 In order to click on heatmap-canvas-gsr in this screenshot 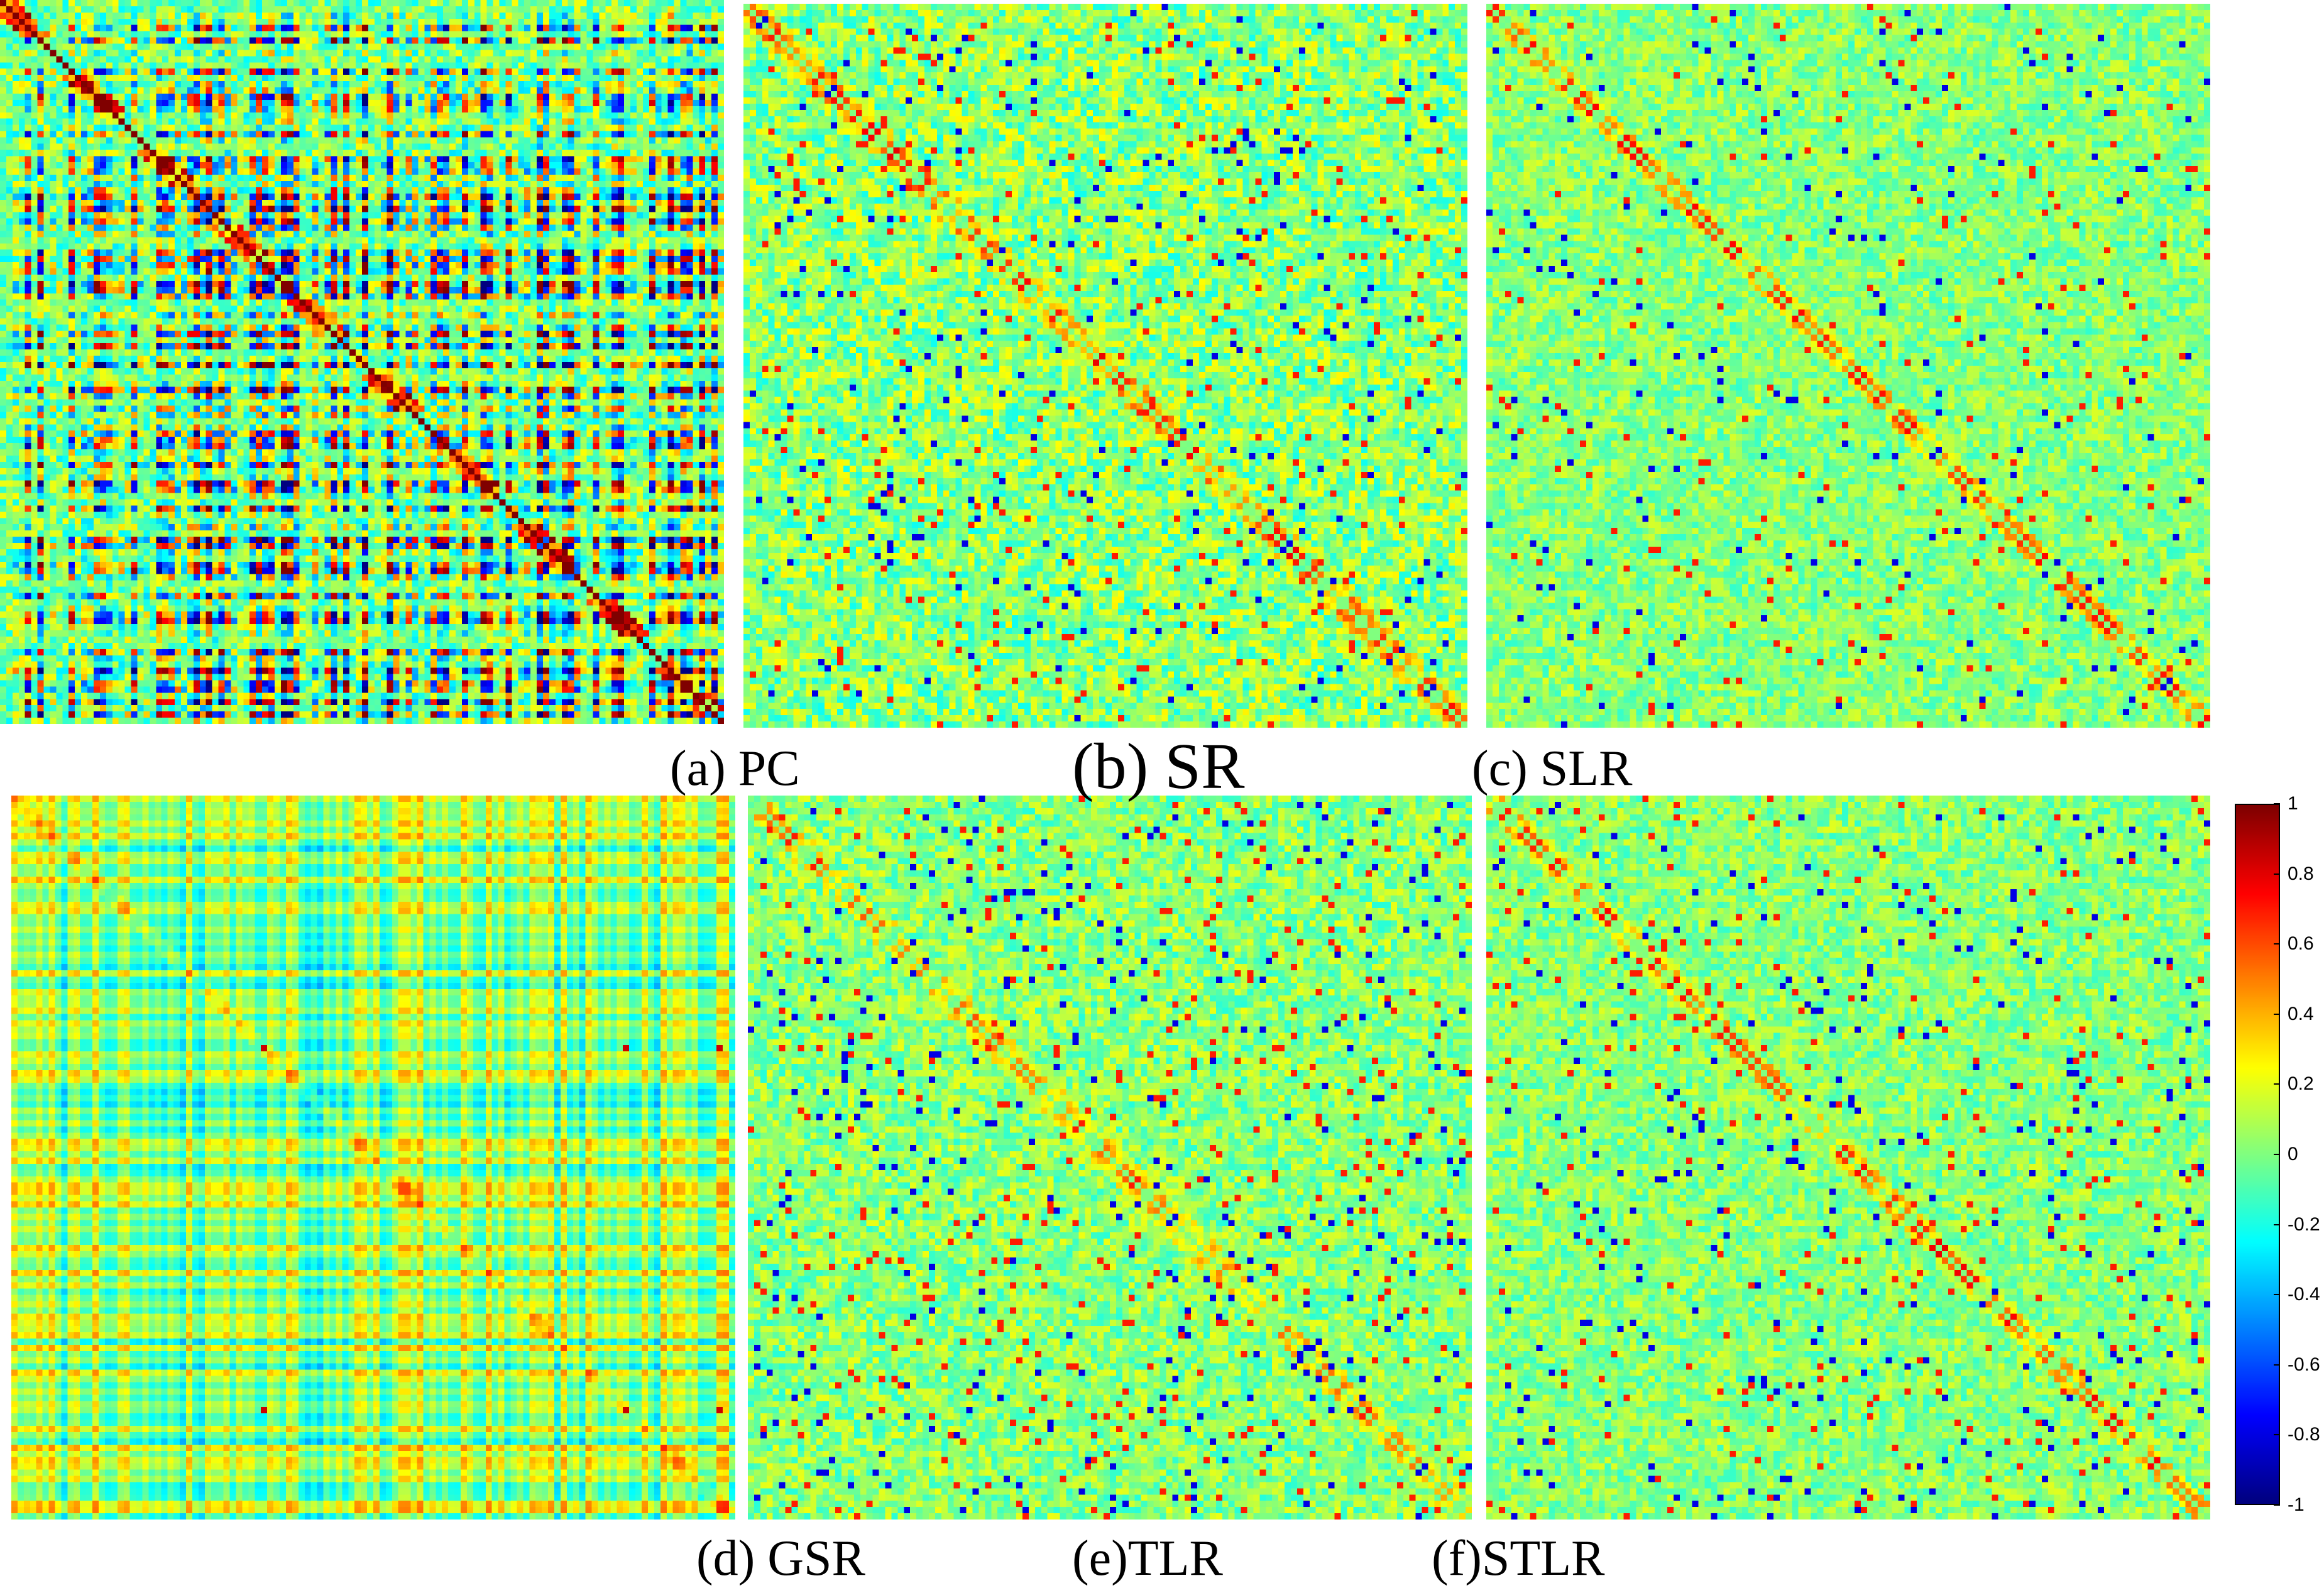, I will do `click(373, 1158)`.